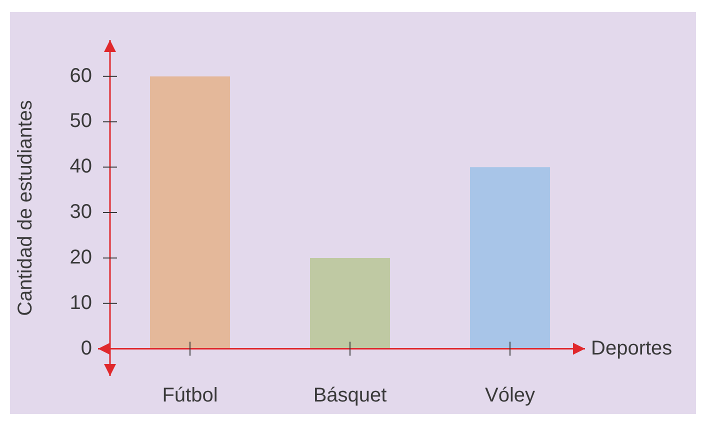 Image resolution: width=706 pixels, height=426 pixels. I want to click on x-tick-label: Fútbol, so click(190, 395).